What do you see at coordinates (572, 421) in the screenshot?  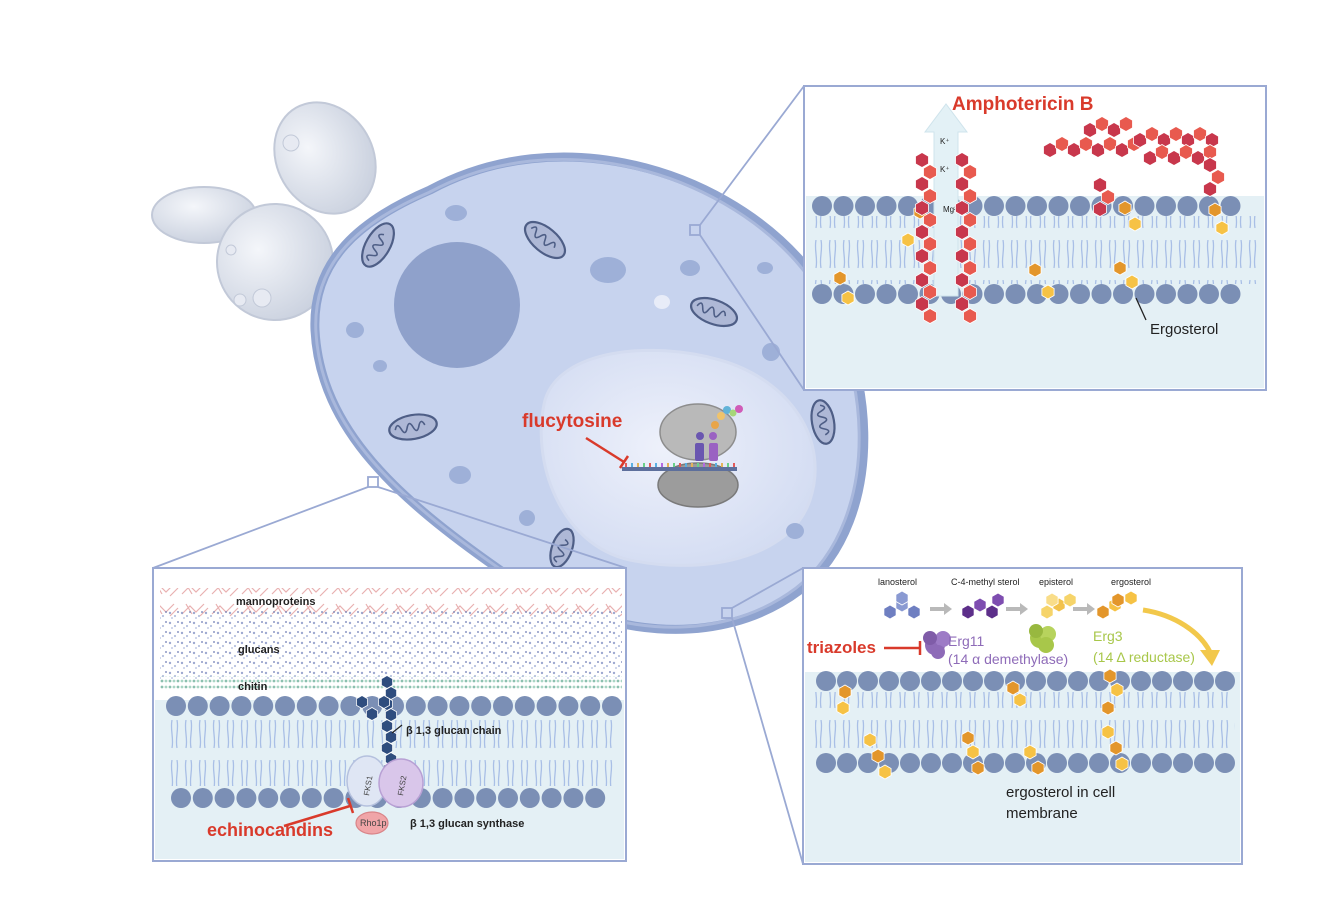 I see `flucytosine-label: flucytosine` at bounding box center [572, 421].